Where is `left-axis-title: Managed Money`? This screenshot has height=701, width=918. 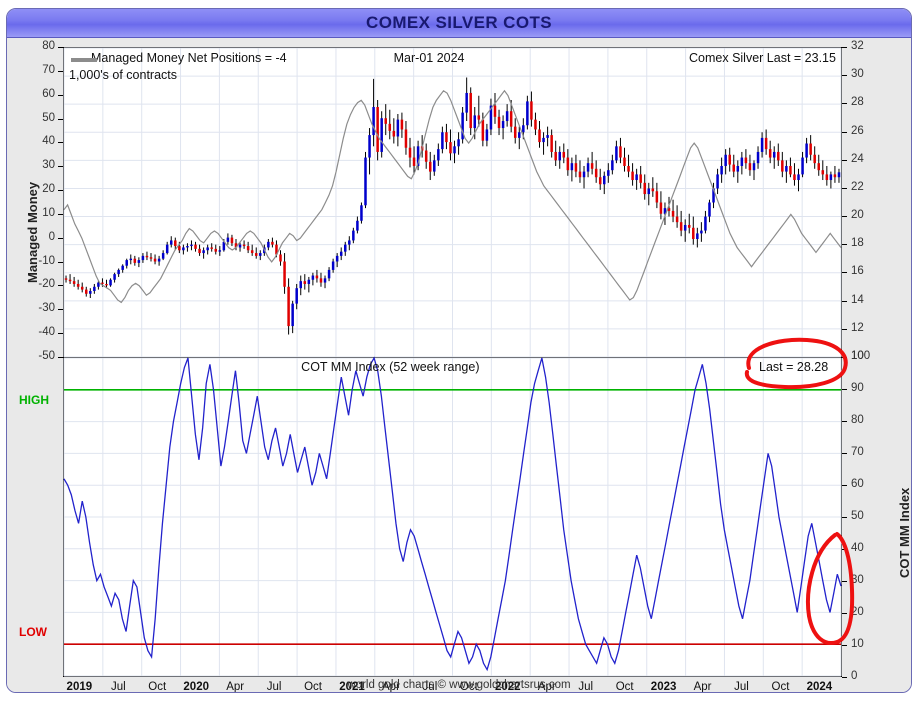
left-axis-title: Managed Money is located at coordinates (32, 232).